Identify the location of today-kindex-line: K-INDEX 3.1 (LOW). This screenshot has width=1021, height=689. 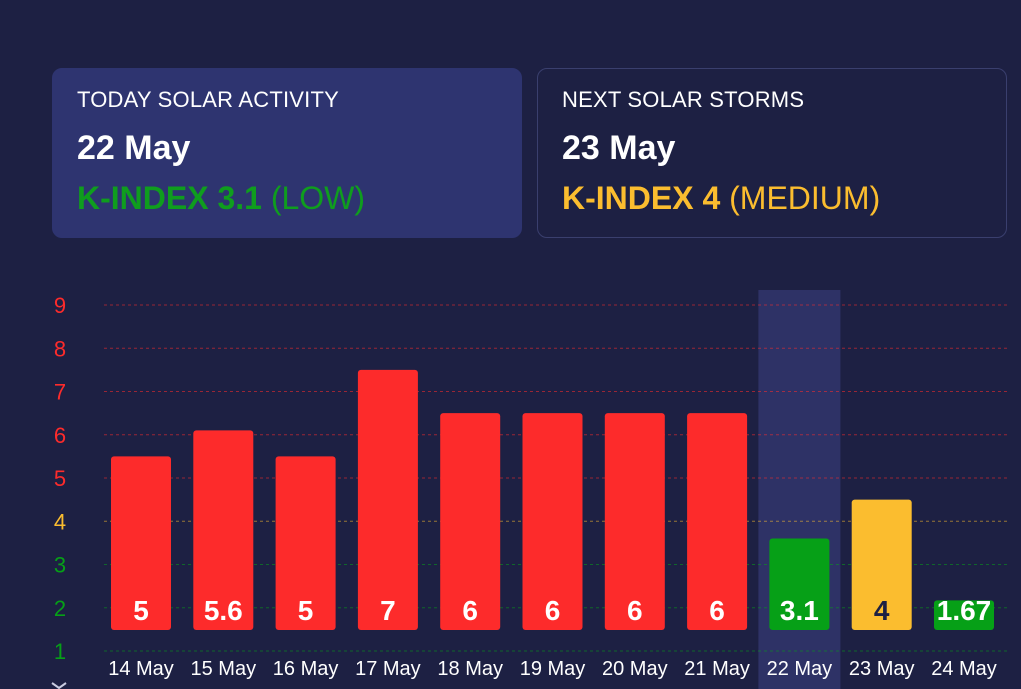
(287, 198).